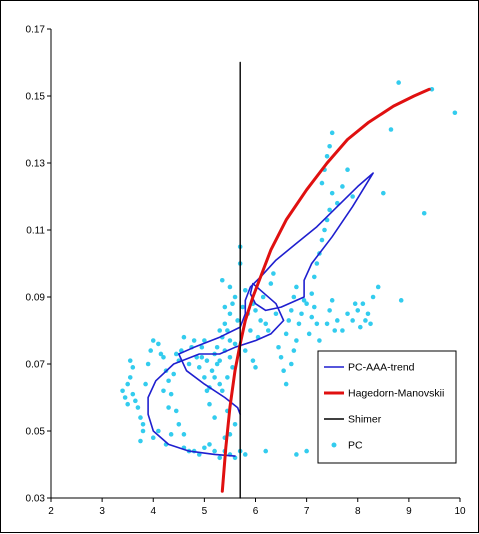 This screenshot has width=479, height=534. What do you see at coordinates (205, 511) in the screenshot?
I see `x-tick-label: 5` at bounding box center [205, 511].